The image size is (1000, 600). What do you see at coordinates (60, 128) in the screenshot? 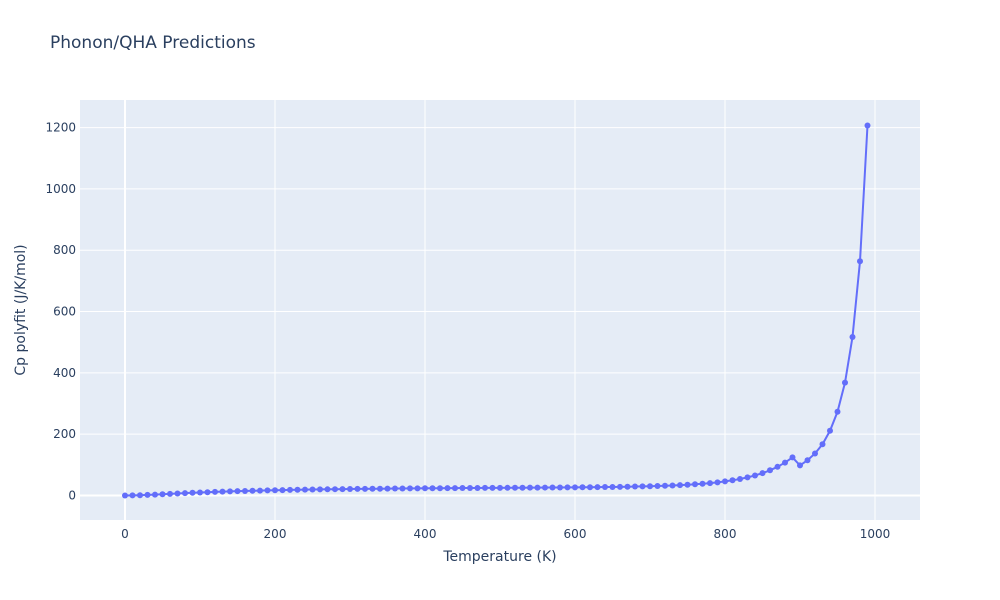
I see `y-tick-label: 1200` at bounding box center [60, 128].